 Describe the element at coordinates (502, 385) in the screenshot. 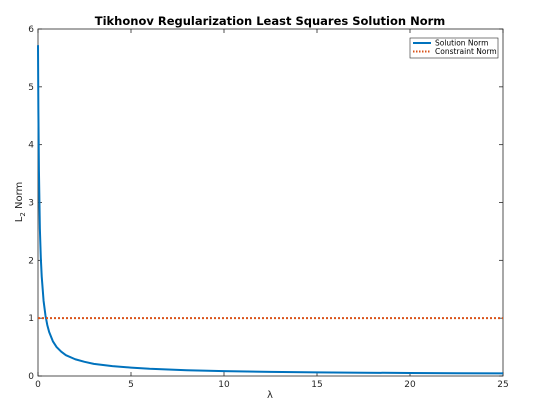

I see `x-tick-label: 25` at that location.